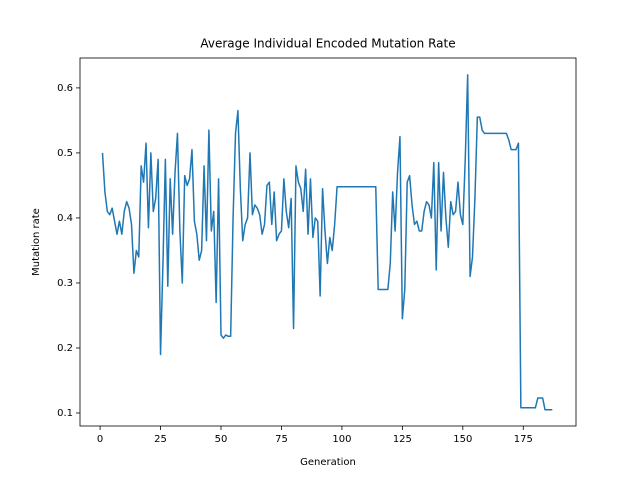 The image size is (640, 480). Describe the element at coordinates (65, 153) in the screenshot. I see `y-tick-label: 0.5` at that location.